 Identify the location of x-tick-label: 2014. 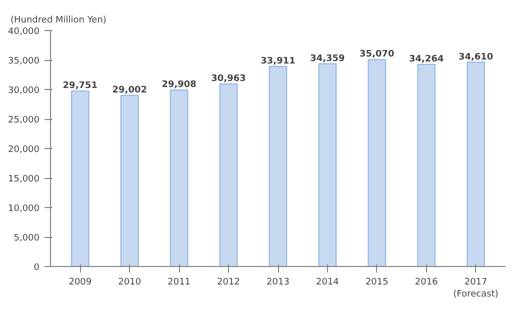
(328, 283).